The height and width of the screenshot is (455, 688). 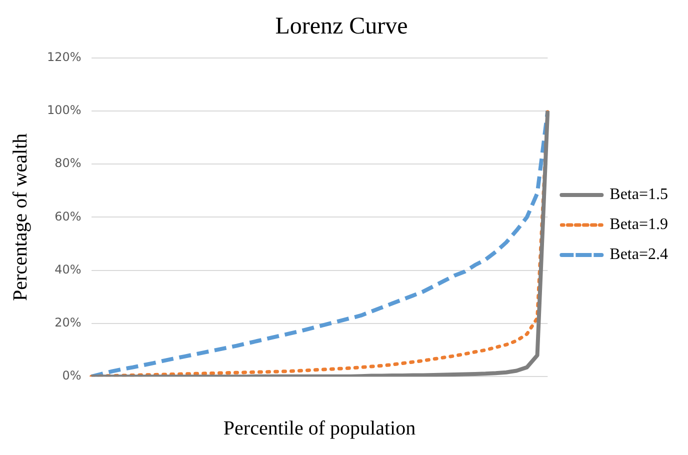 I want to click on legend-label: Beta=1.9, so click(x=639, y=225).